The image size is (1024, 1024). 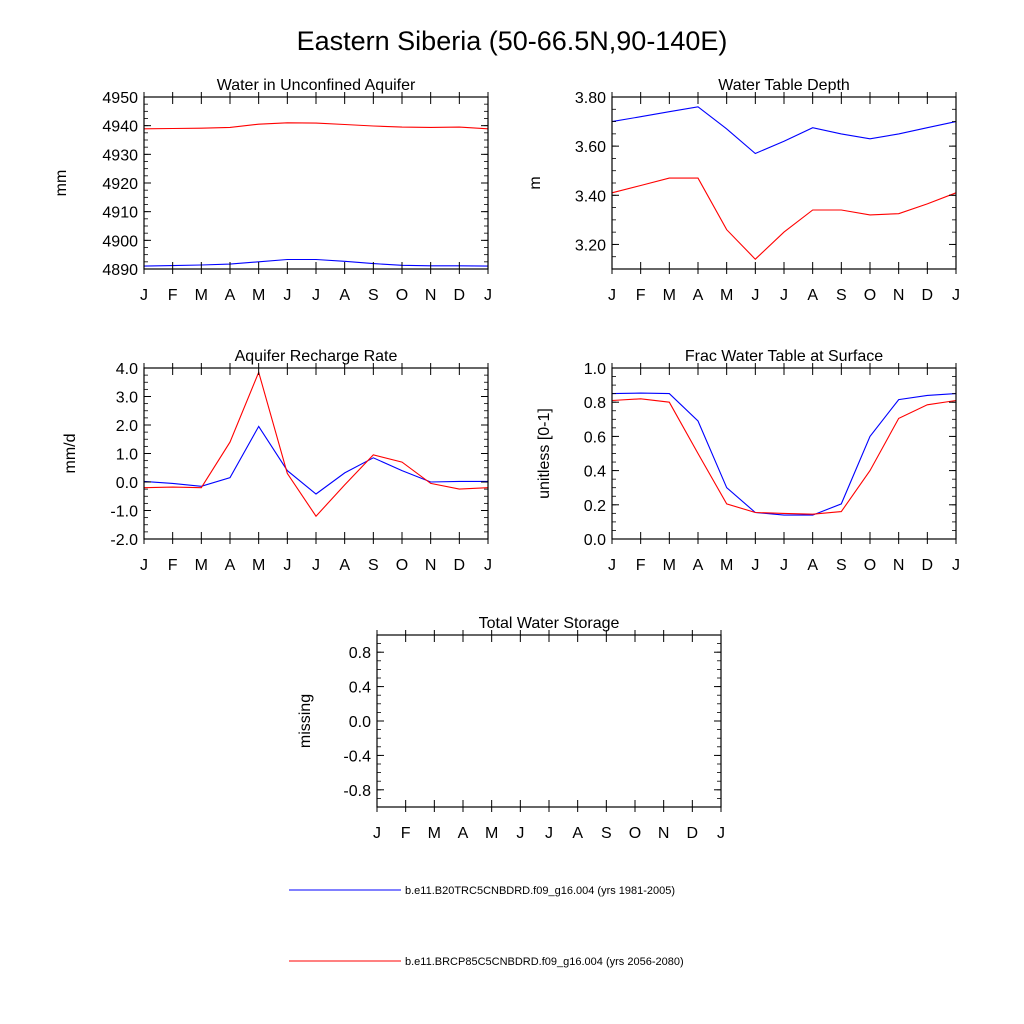 What do you see at coordinates (784, 85) in the screenshot?
I see `chart-title: Water Table Depth` at bounding box center [784, 85].